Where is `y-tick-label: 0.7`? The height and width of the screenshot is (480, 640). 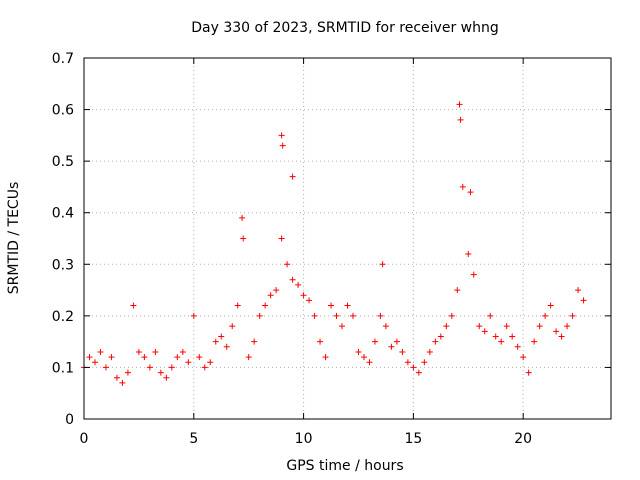
y-tick-label: 0.7 is located at coordinates (63, 59).